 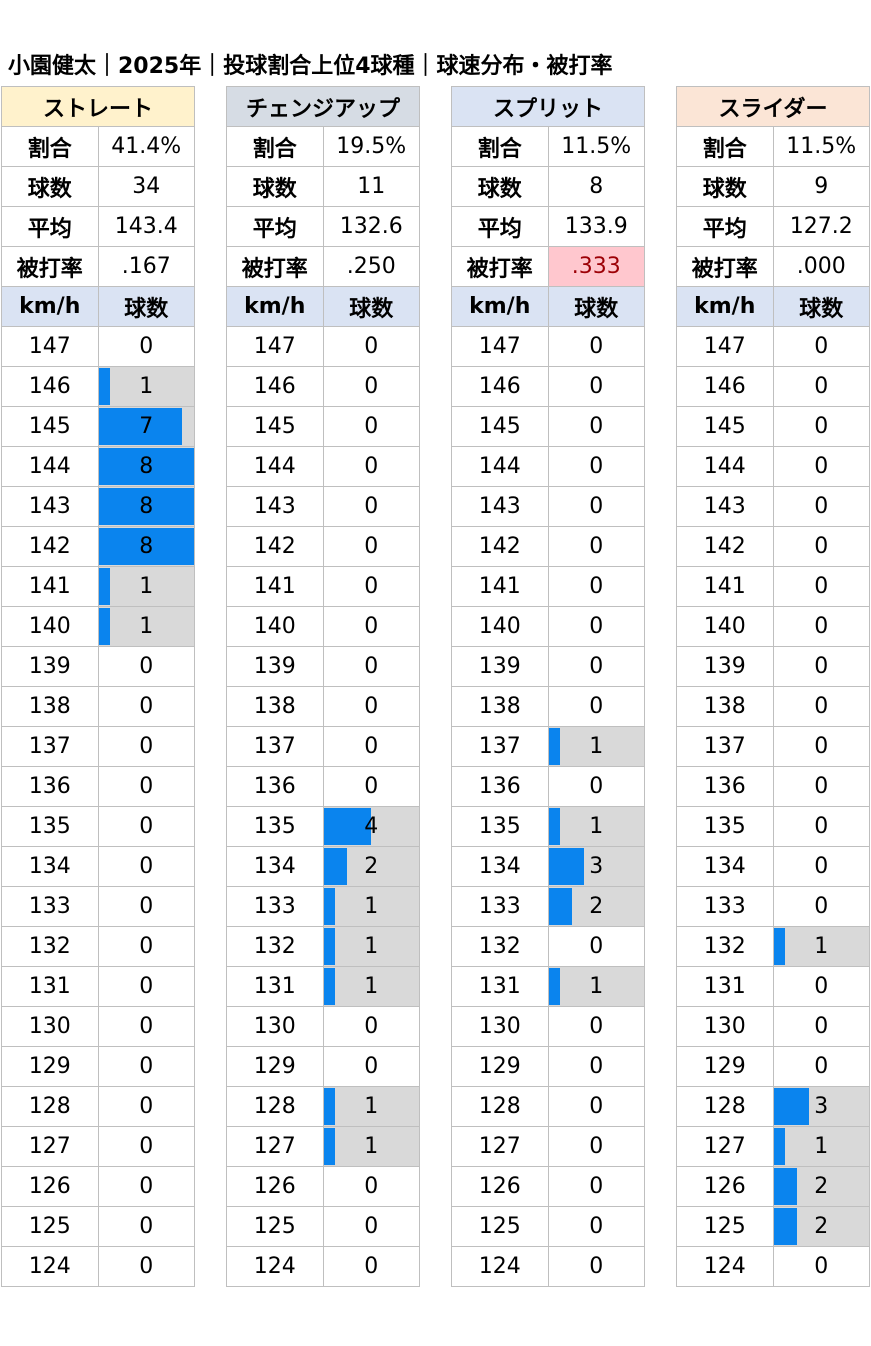 What do you see at coordinates (500, 1266) in the screenshot?
I see `speed-label: 124` at bounding box center [500, 1266].